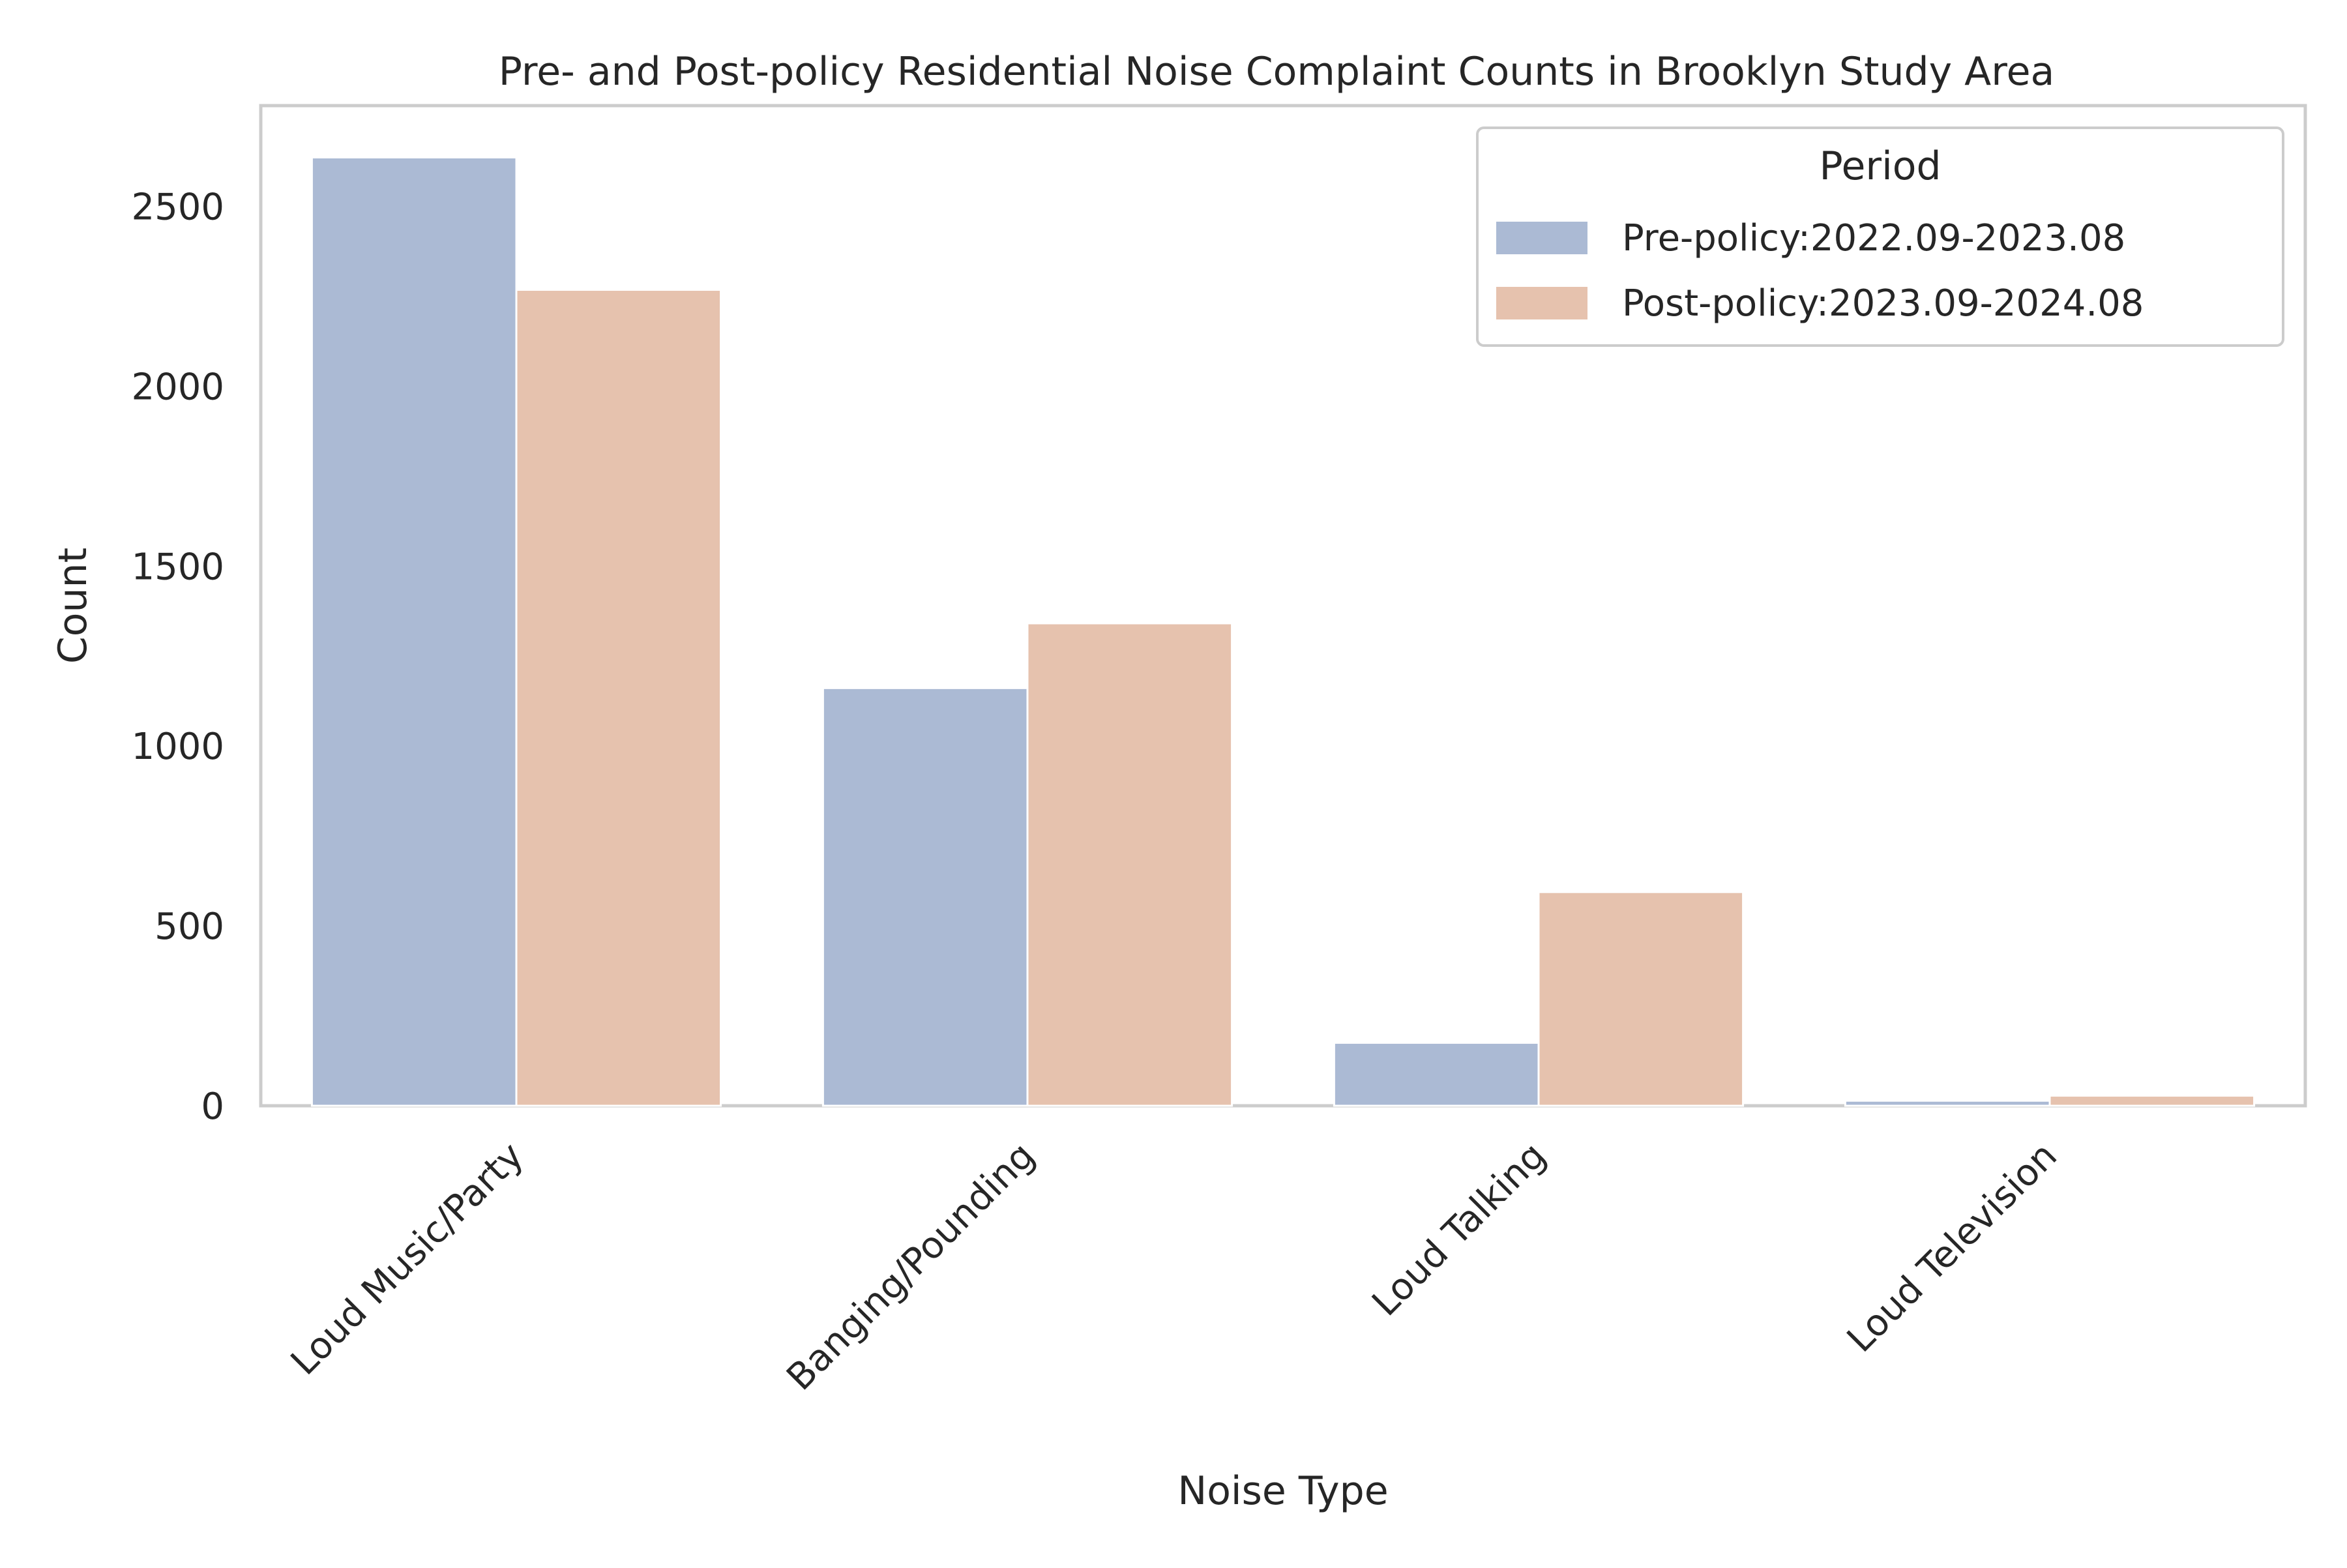  I want to click on y-tick-label-2500: 2500, so click(177, 208).